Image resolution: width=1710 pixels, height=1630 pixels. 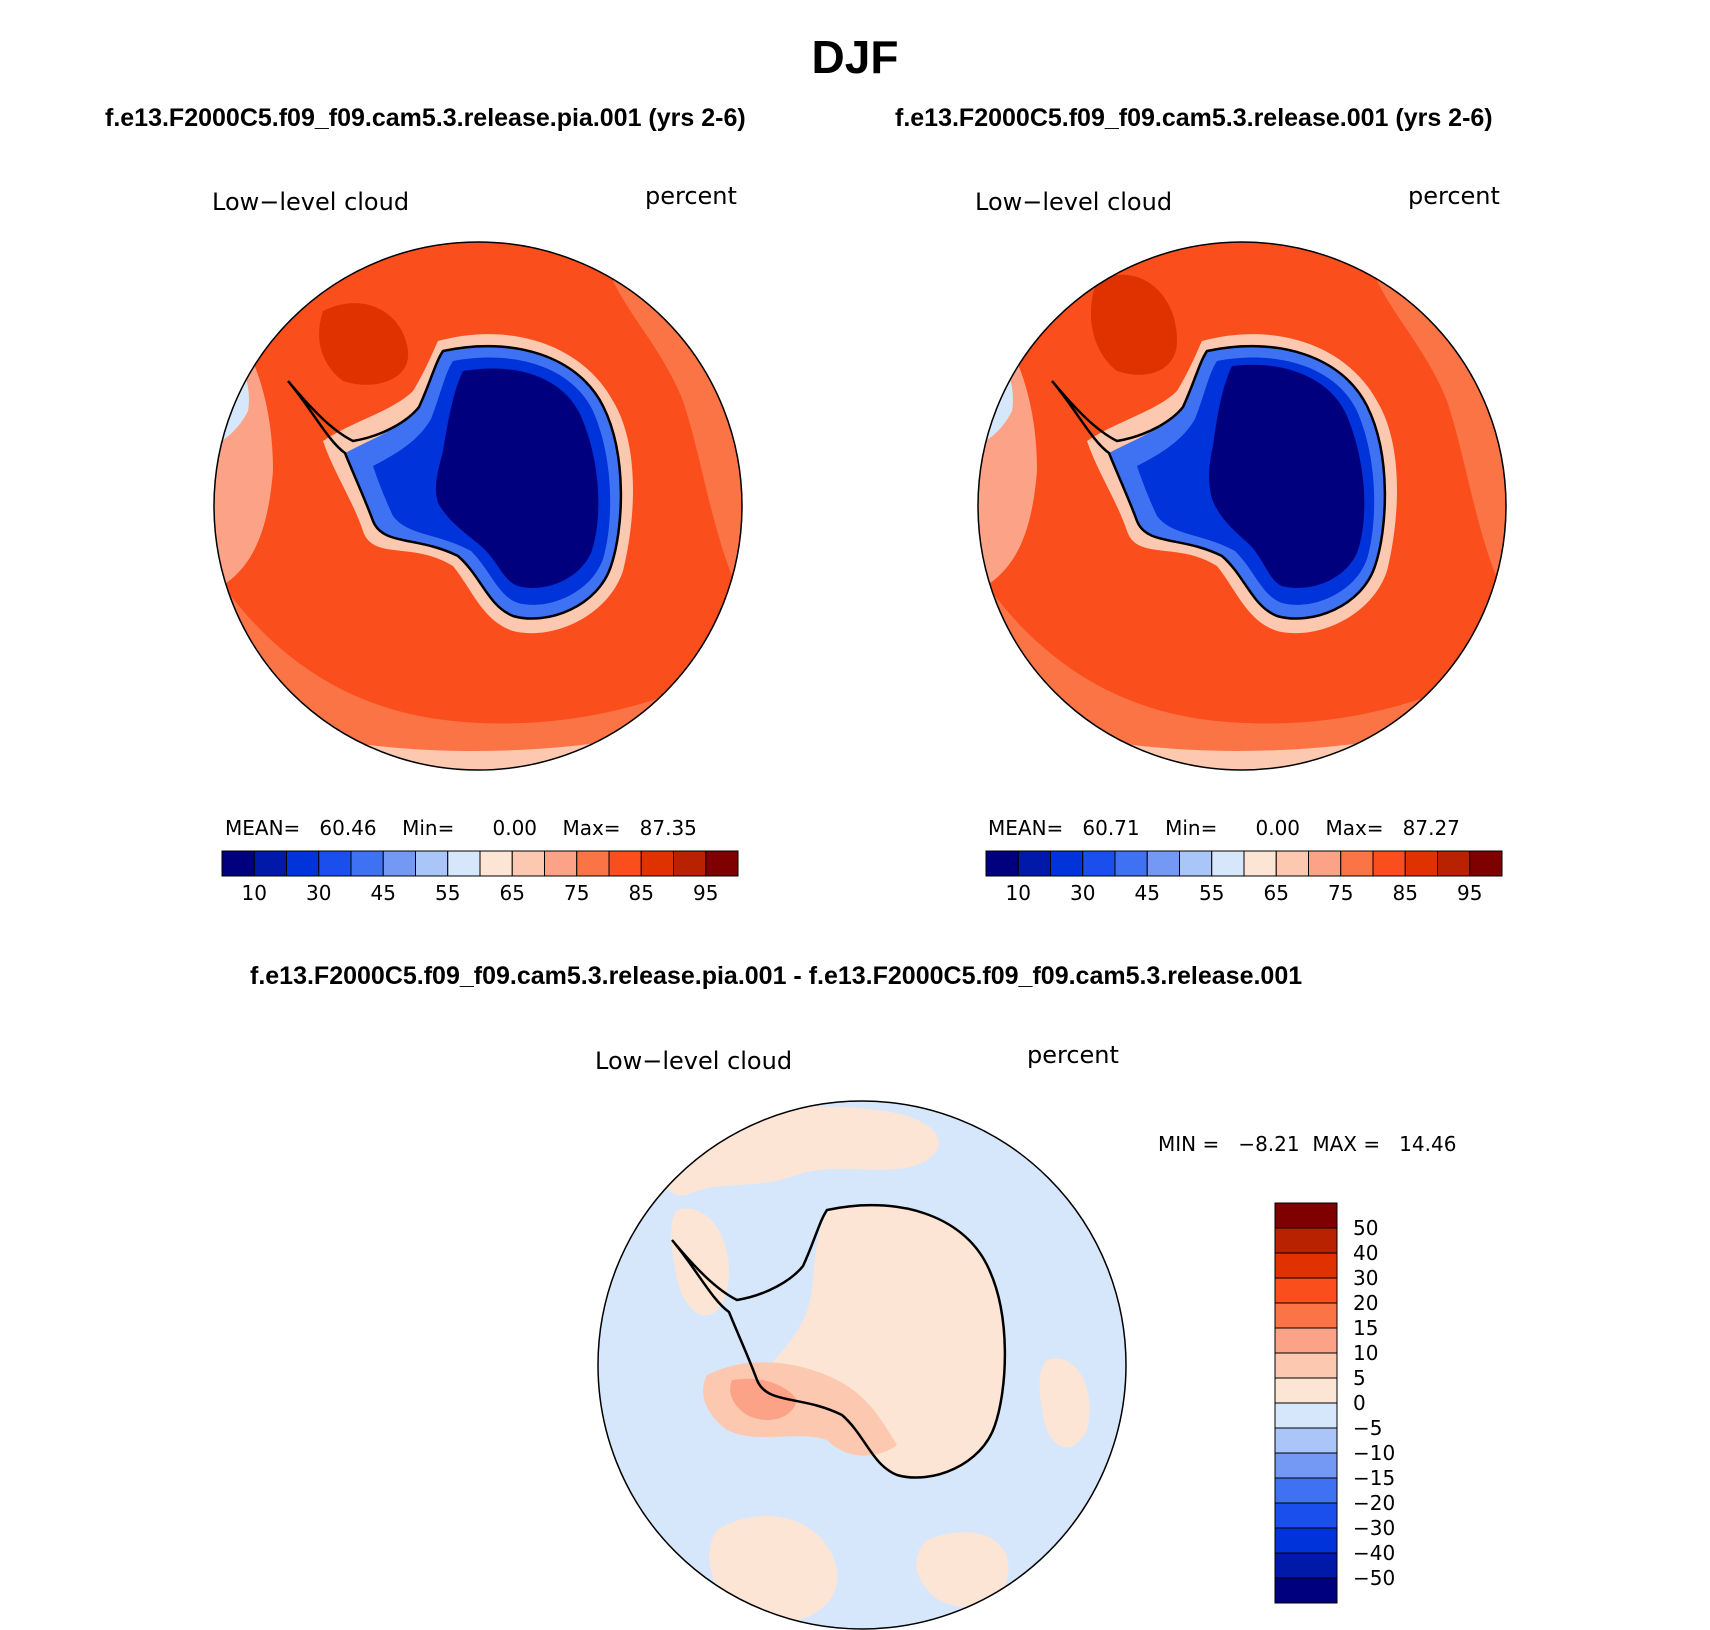 I want to click on diff-colorbar-tick-label-10: −15, so click(x=1374, y=1478).